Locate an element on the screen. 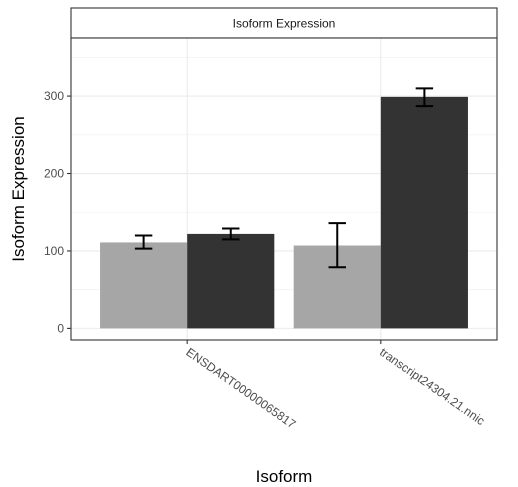 The image size is (518, 487). x-tick-label: ENSDART00000065817 is located at coordinates (240, 388).